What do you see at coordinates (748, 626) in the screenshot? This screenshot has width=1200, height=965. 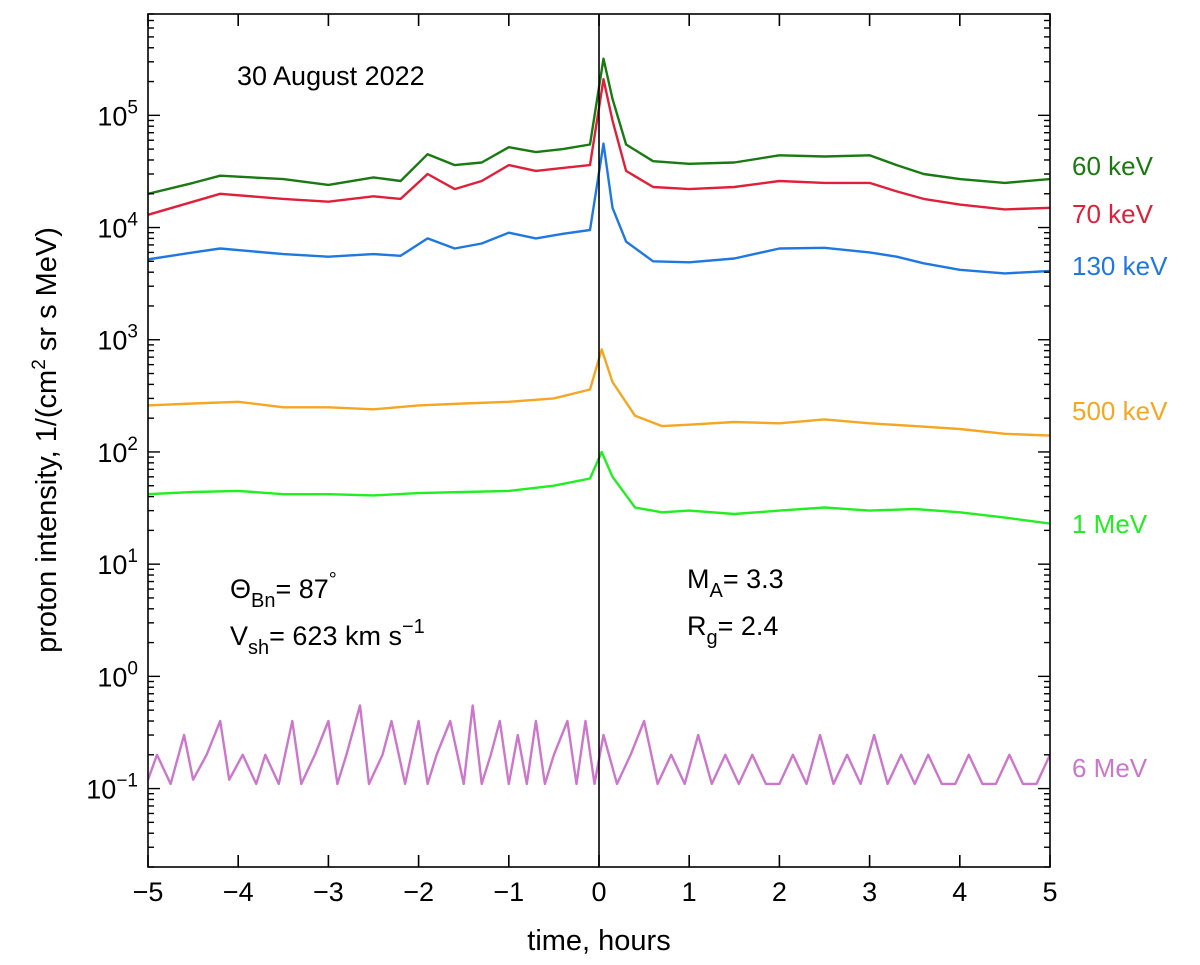 I see `rg-value: = 2.4` at bounding box center [748, 626].